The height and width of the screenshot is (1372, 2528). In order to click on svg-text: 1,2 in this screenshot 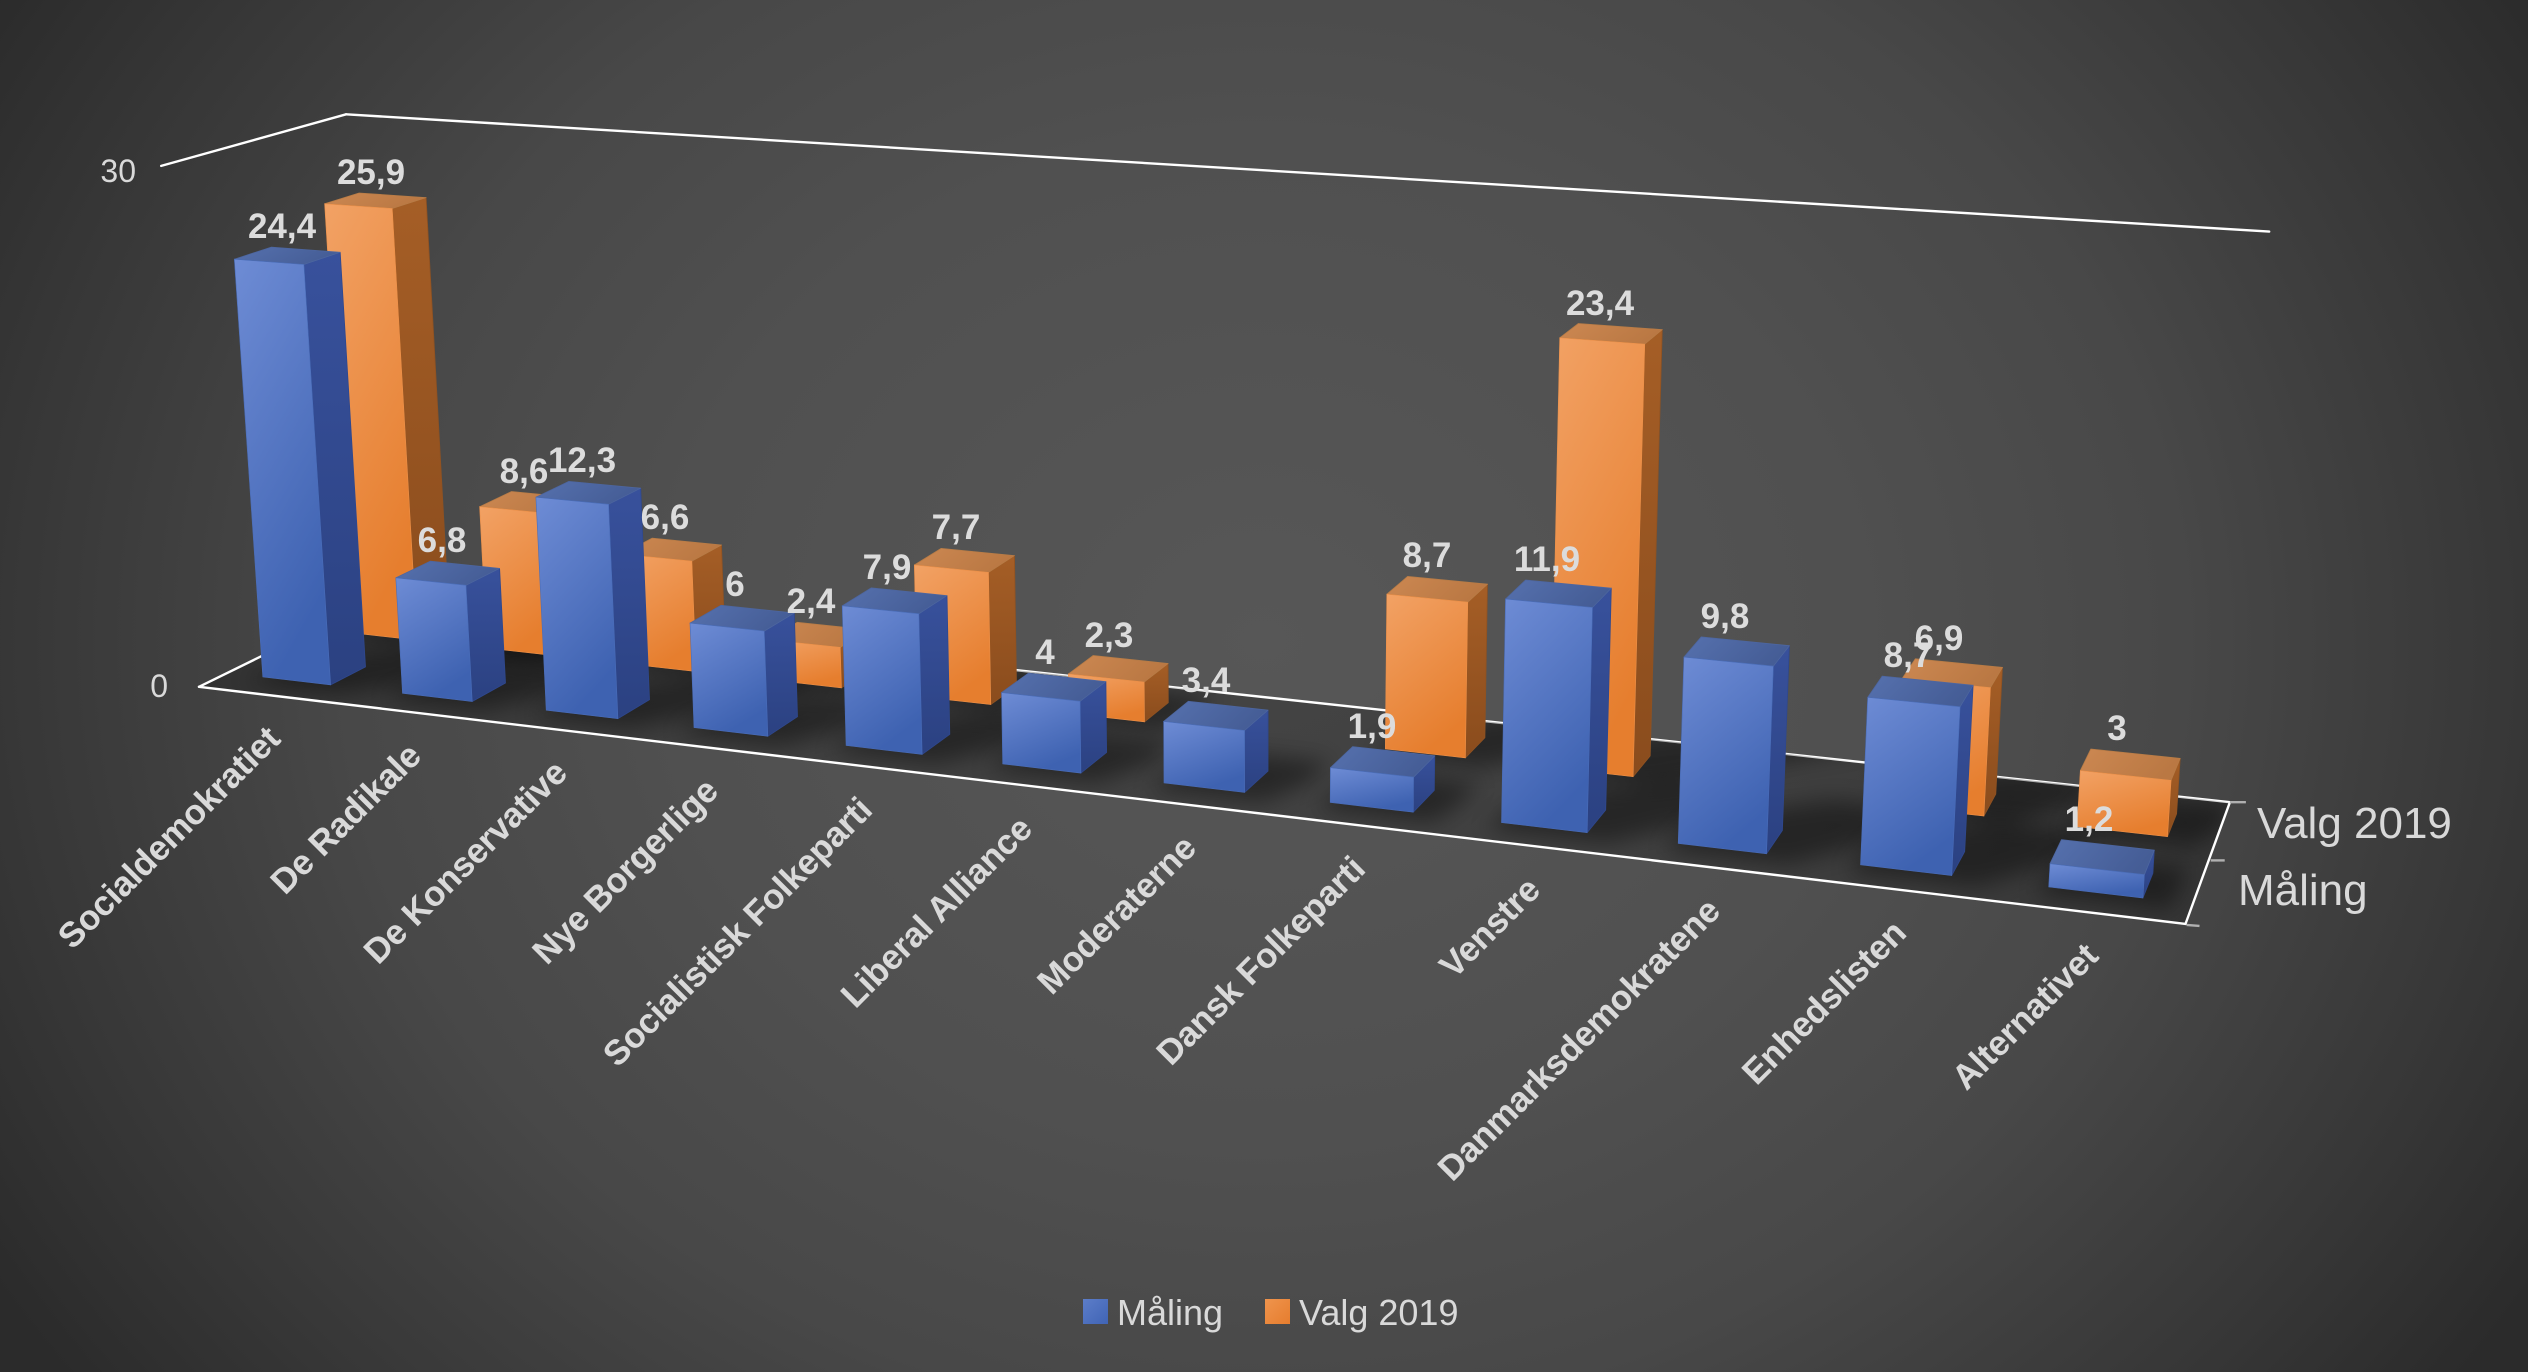, I will do `click(2089, 819)`.